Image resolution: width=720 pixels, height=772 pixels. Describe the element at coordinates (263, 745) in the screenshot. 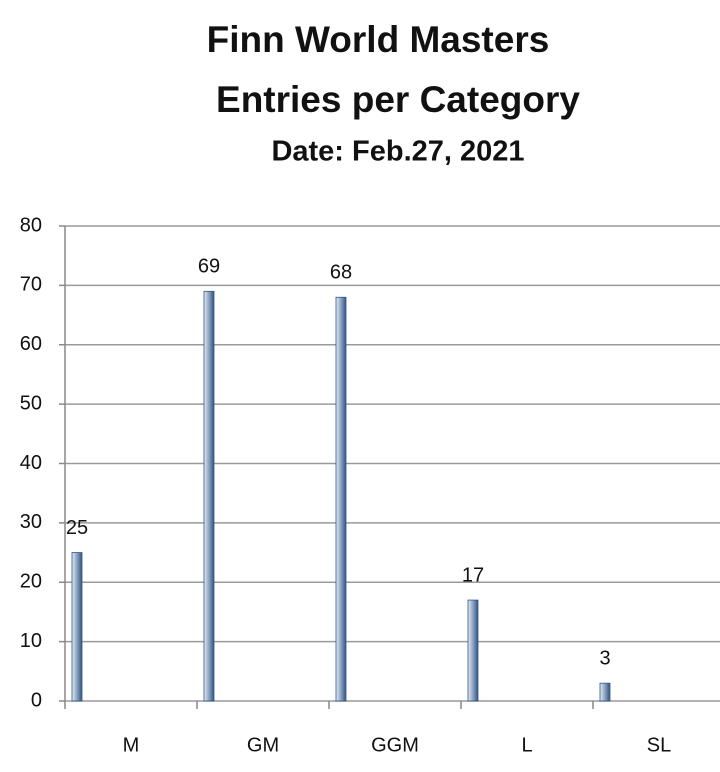

I see `x-tick-label: GM` at that location.